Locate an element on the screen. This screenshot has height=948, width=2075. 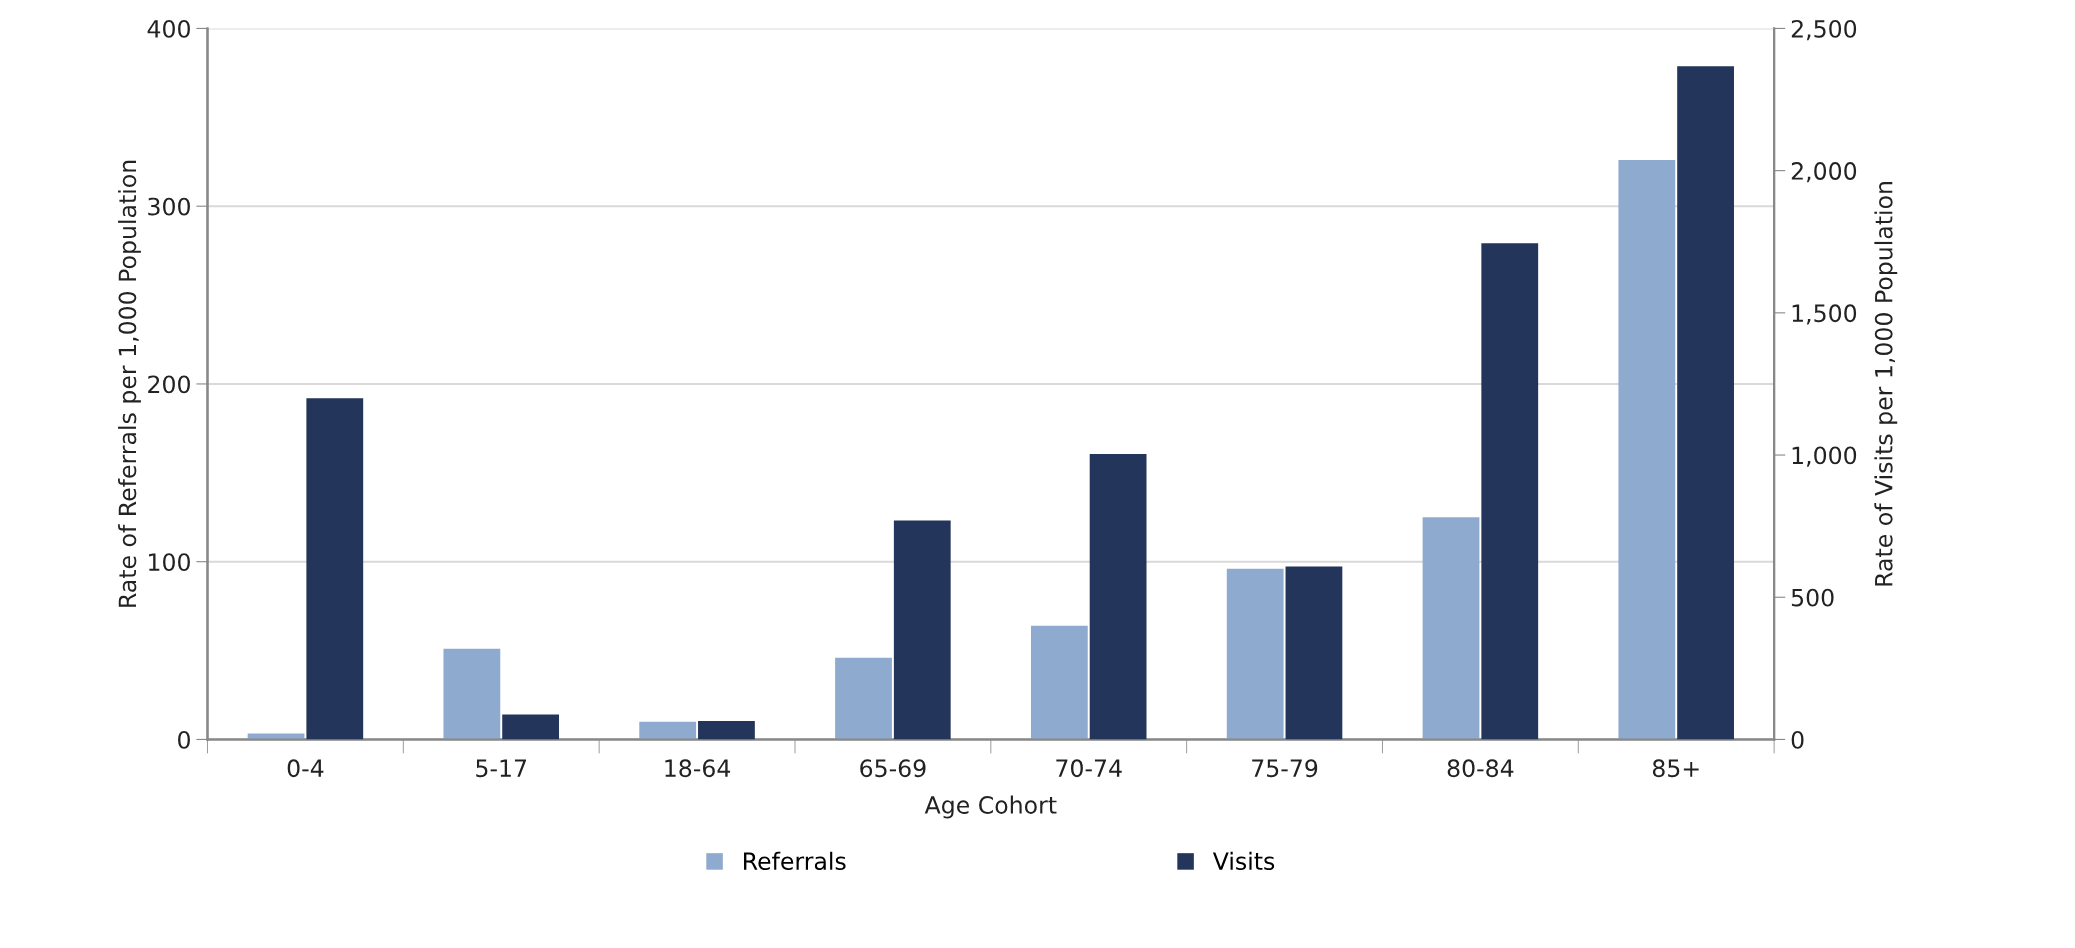
x-tick-label: 0-4 is located at coordinates (305, 768).